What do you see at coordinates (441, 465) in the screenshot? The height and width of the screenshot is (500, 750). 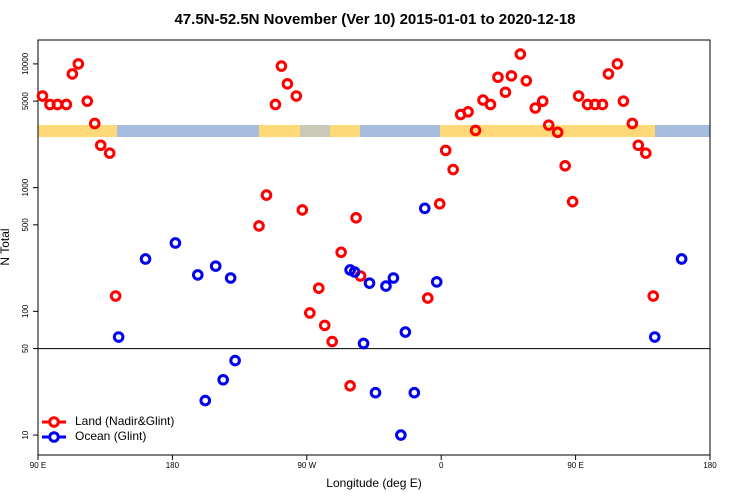 I see `x-tick-label: 0` at bounding box center [441, 465].